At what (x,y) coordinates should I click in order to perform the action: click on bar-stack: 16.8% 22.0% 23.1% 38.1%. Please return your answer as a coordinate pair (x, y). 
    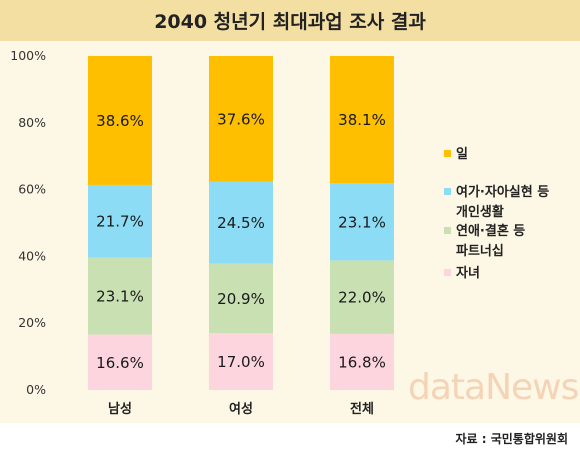
    Looking at the image, I should click on (362, 223).